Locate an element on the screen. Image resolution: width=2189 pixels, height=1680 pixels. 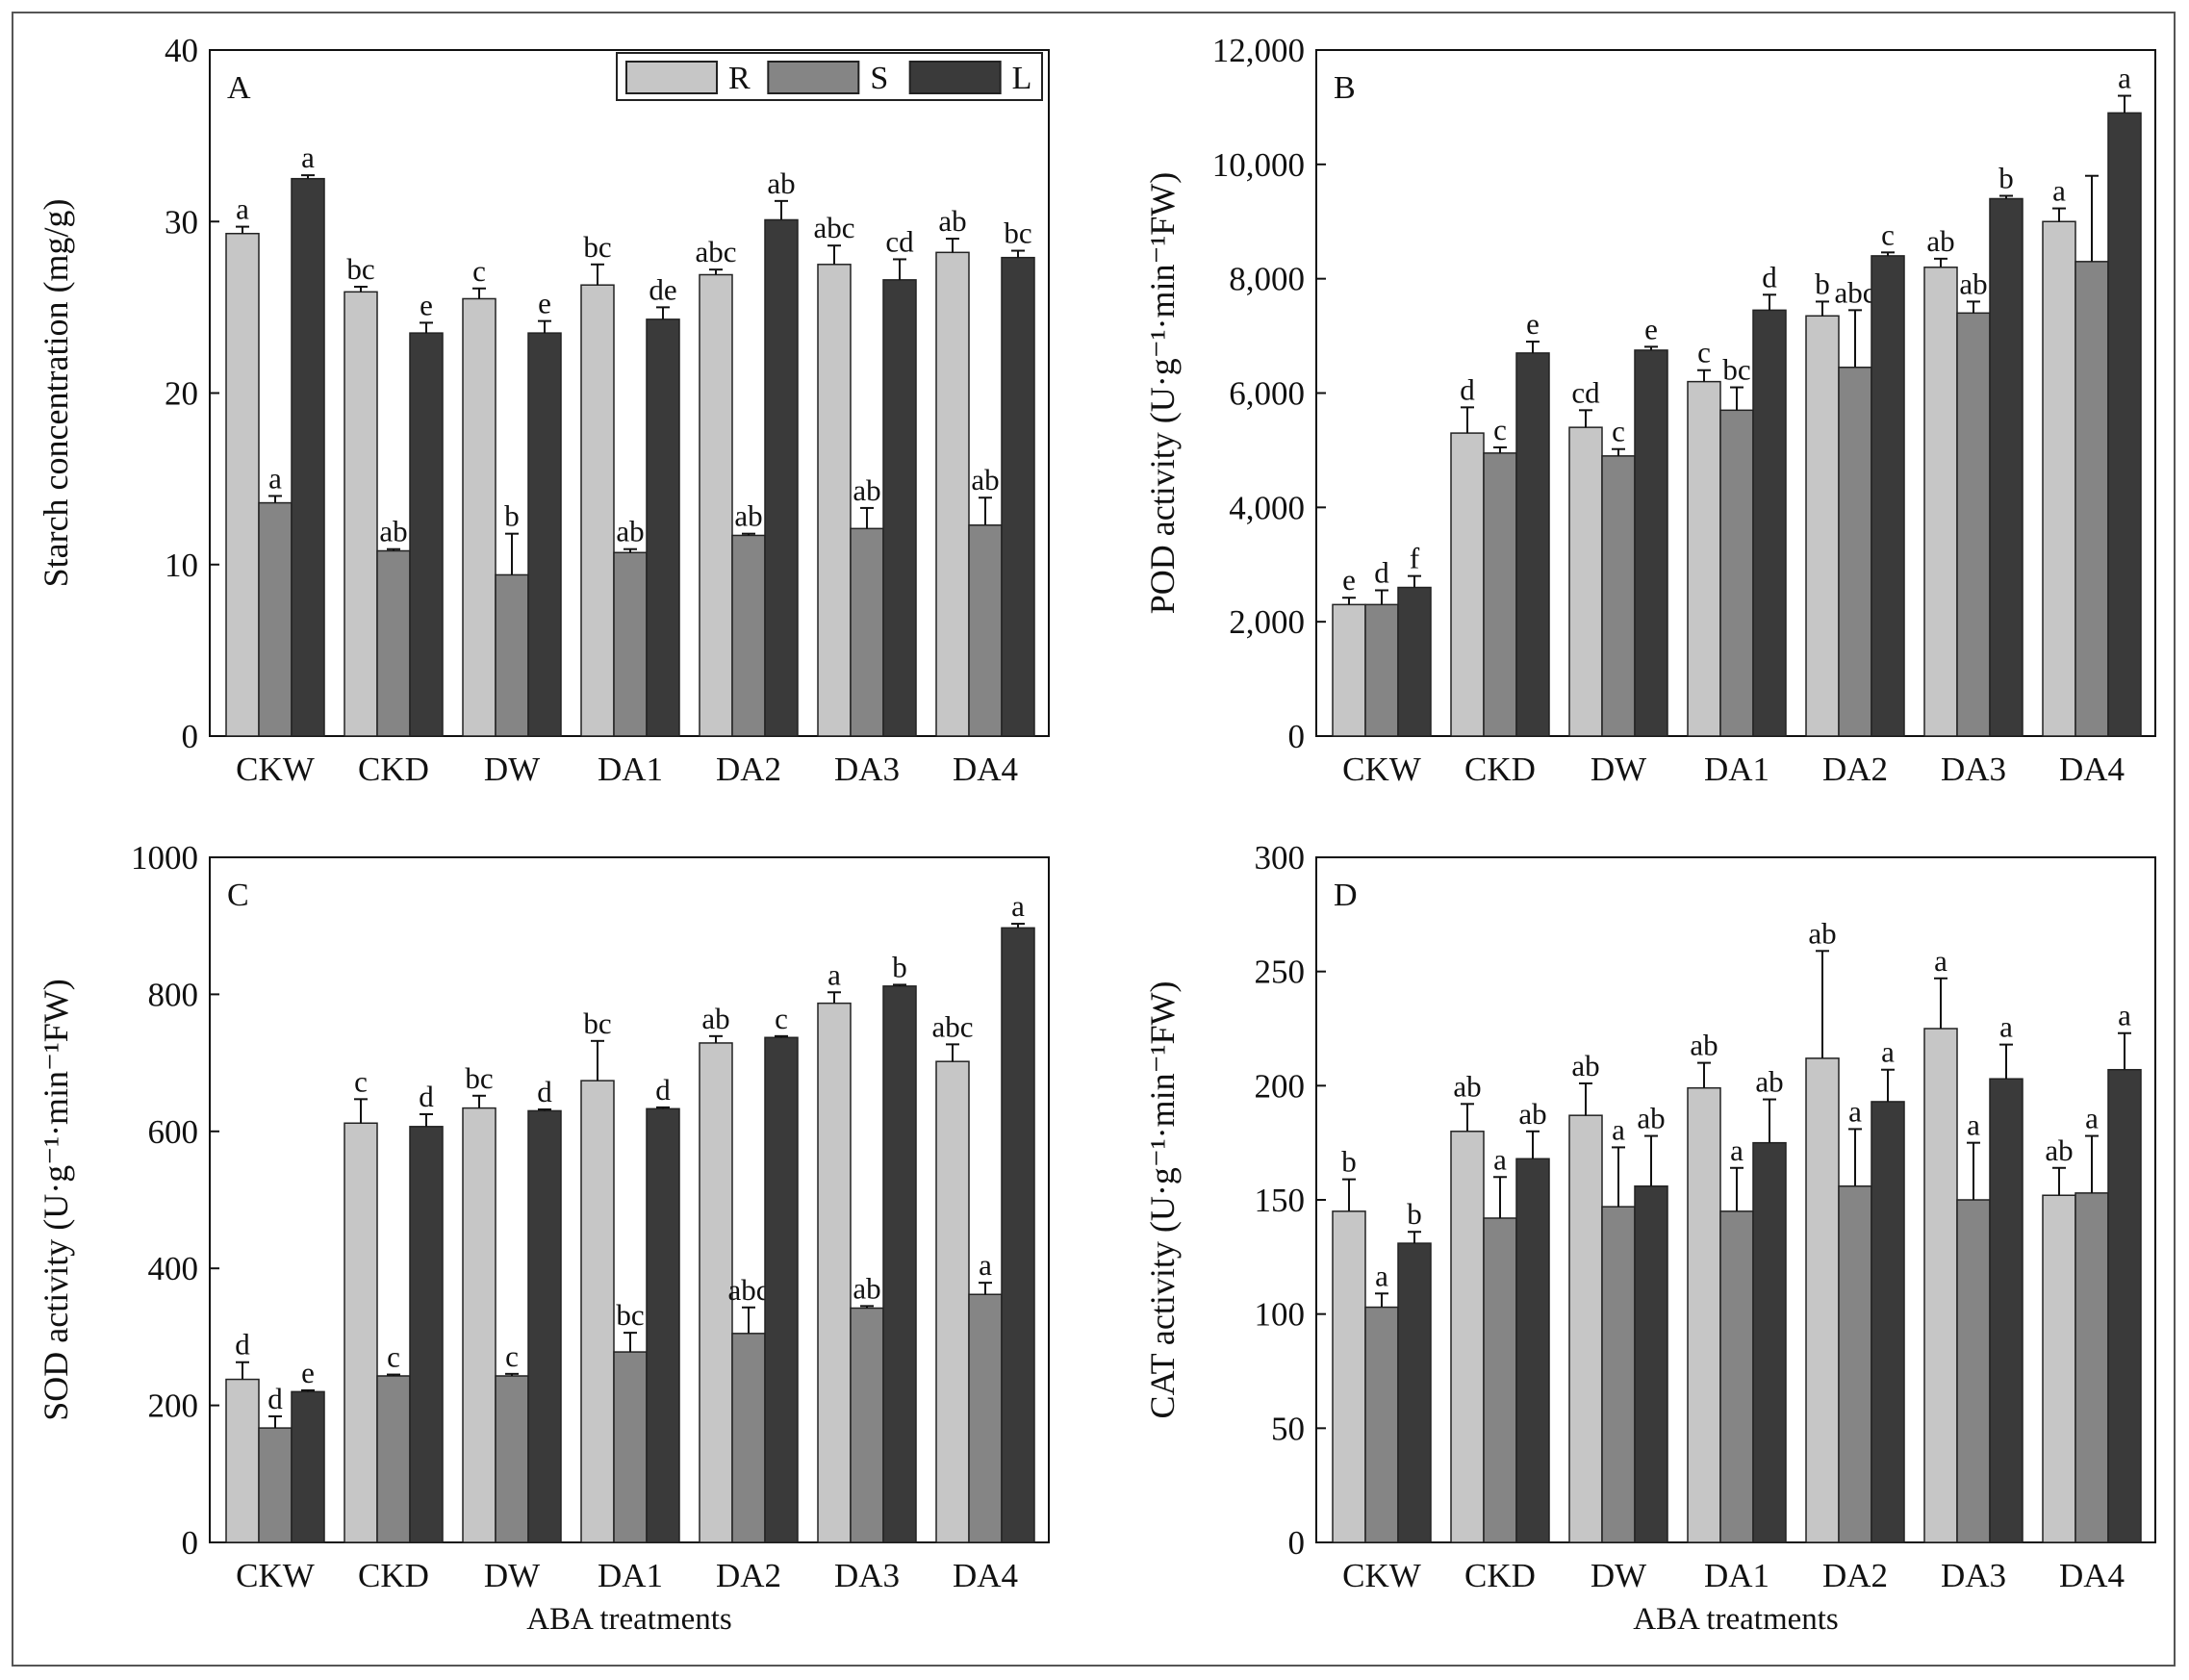
significance-label: de is located at coordinates (662, 289).